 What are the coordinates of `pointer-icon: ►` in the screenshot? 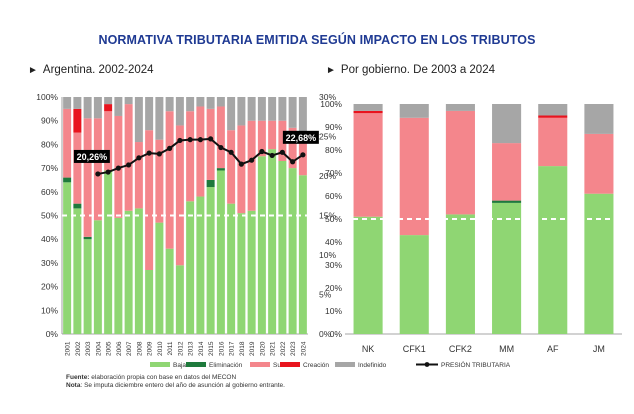 It's located at (33, 70).